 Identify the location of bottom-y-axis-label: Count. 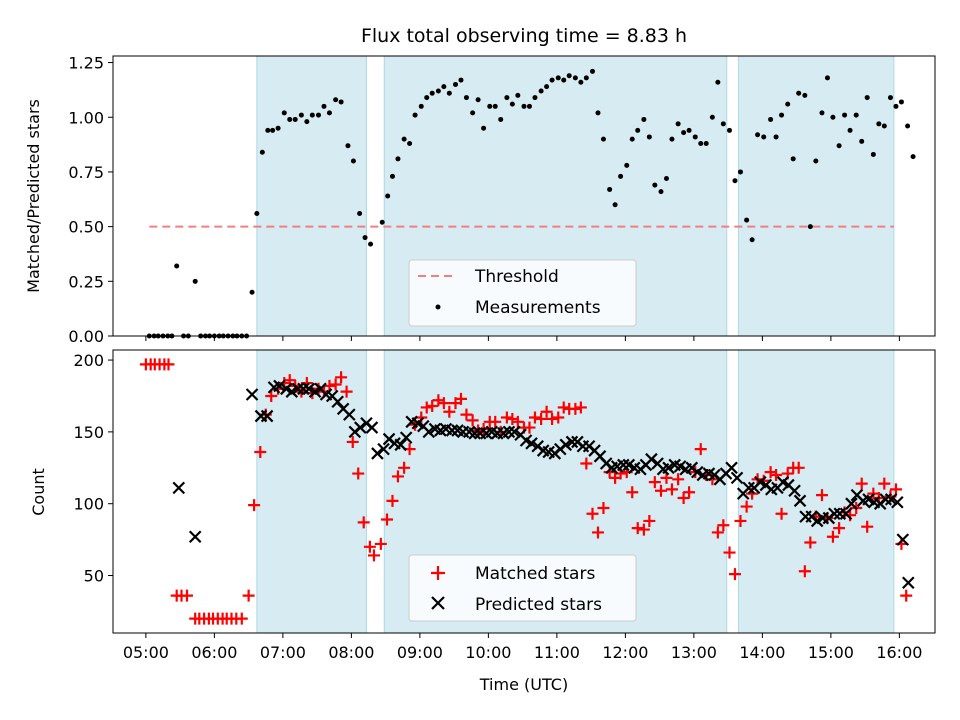
(38, 492).